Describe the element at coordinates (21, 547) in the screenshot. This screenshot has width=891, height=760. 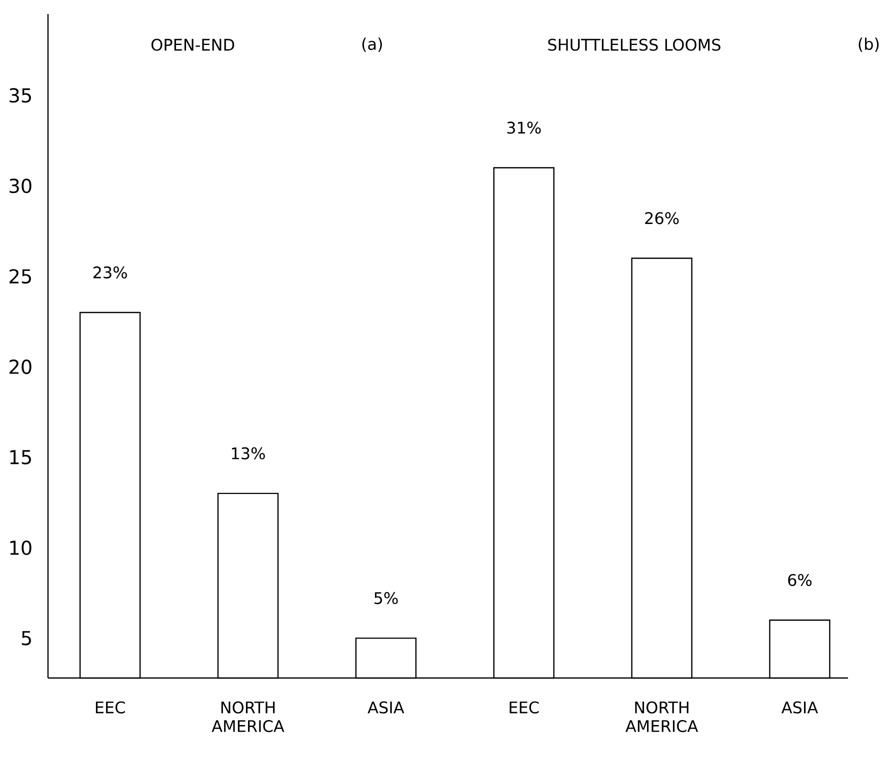
I see `y-tick-label: 10` at that location.